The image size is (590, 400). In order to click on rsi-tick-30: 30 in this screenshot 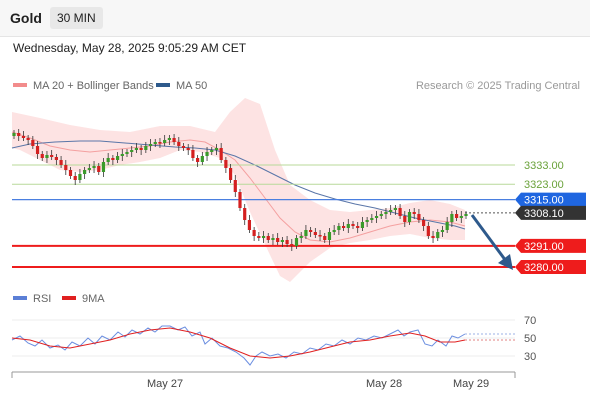, I will do `click(530, 357)`.